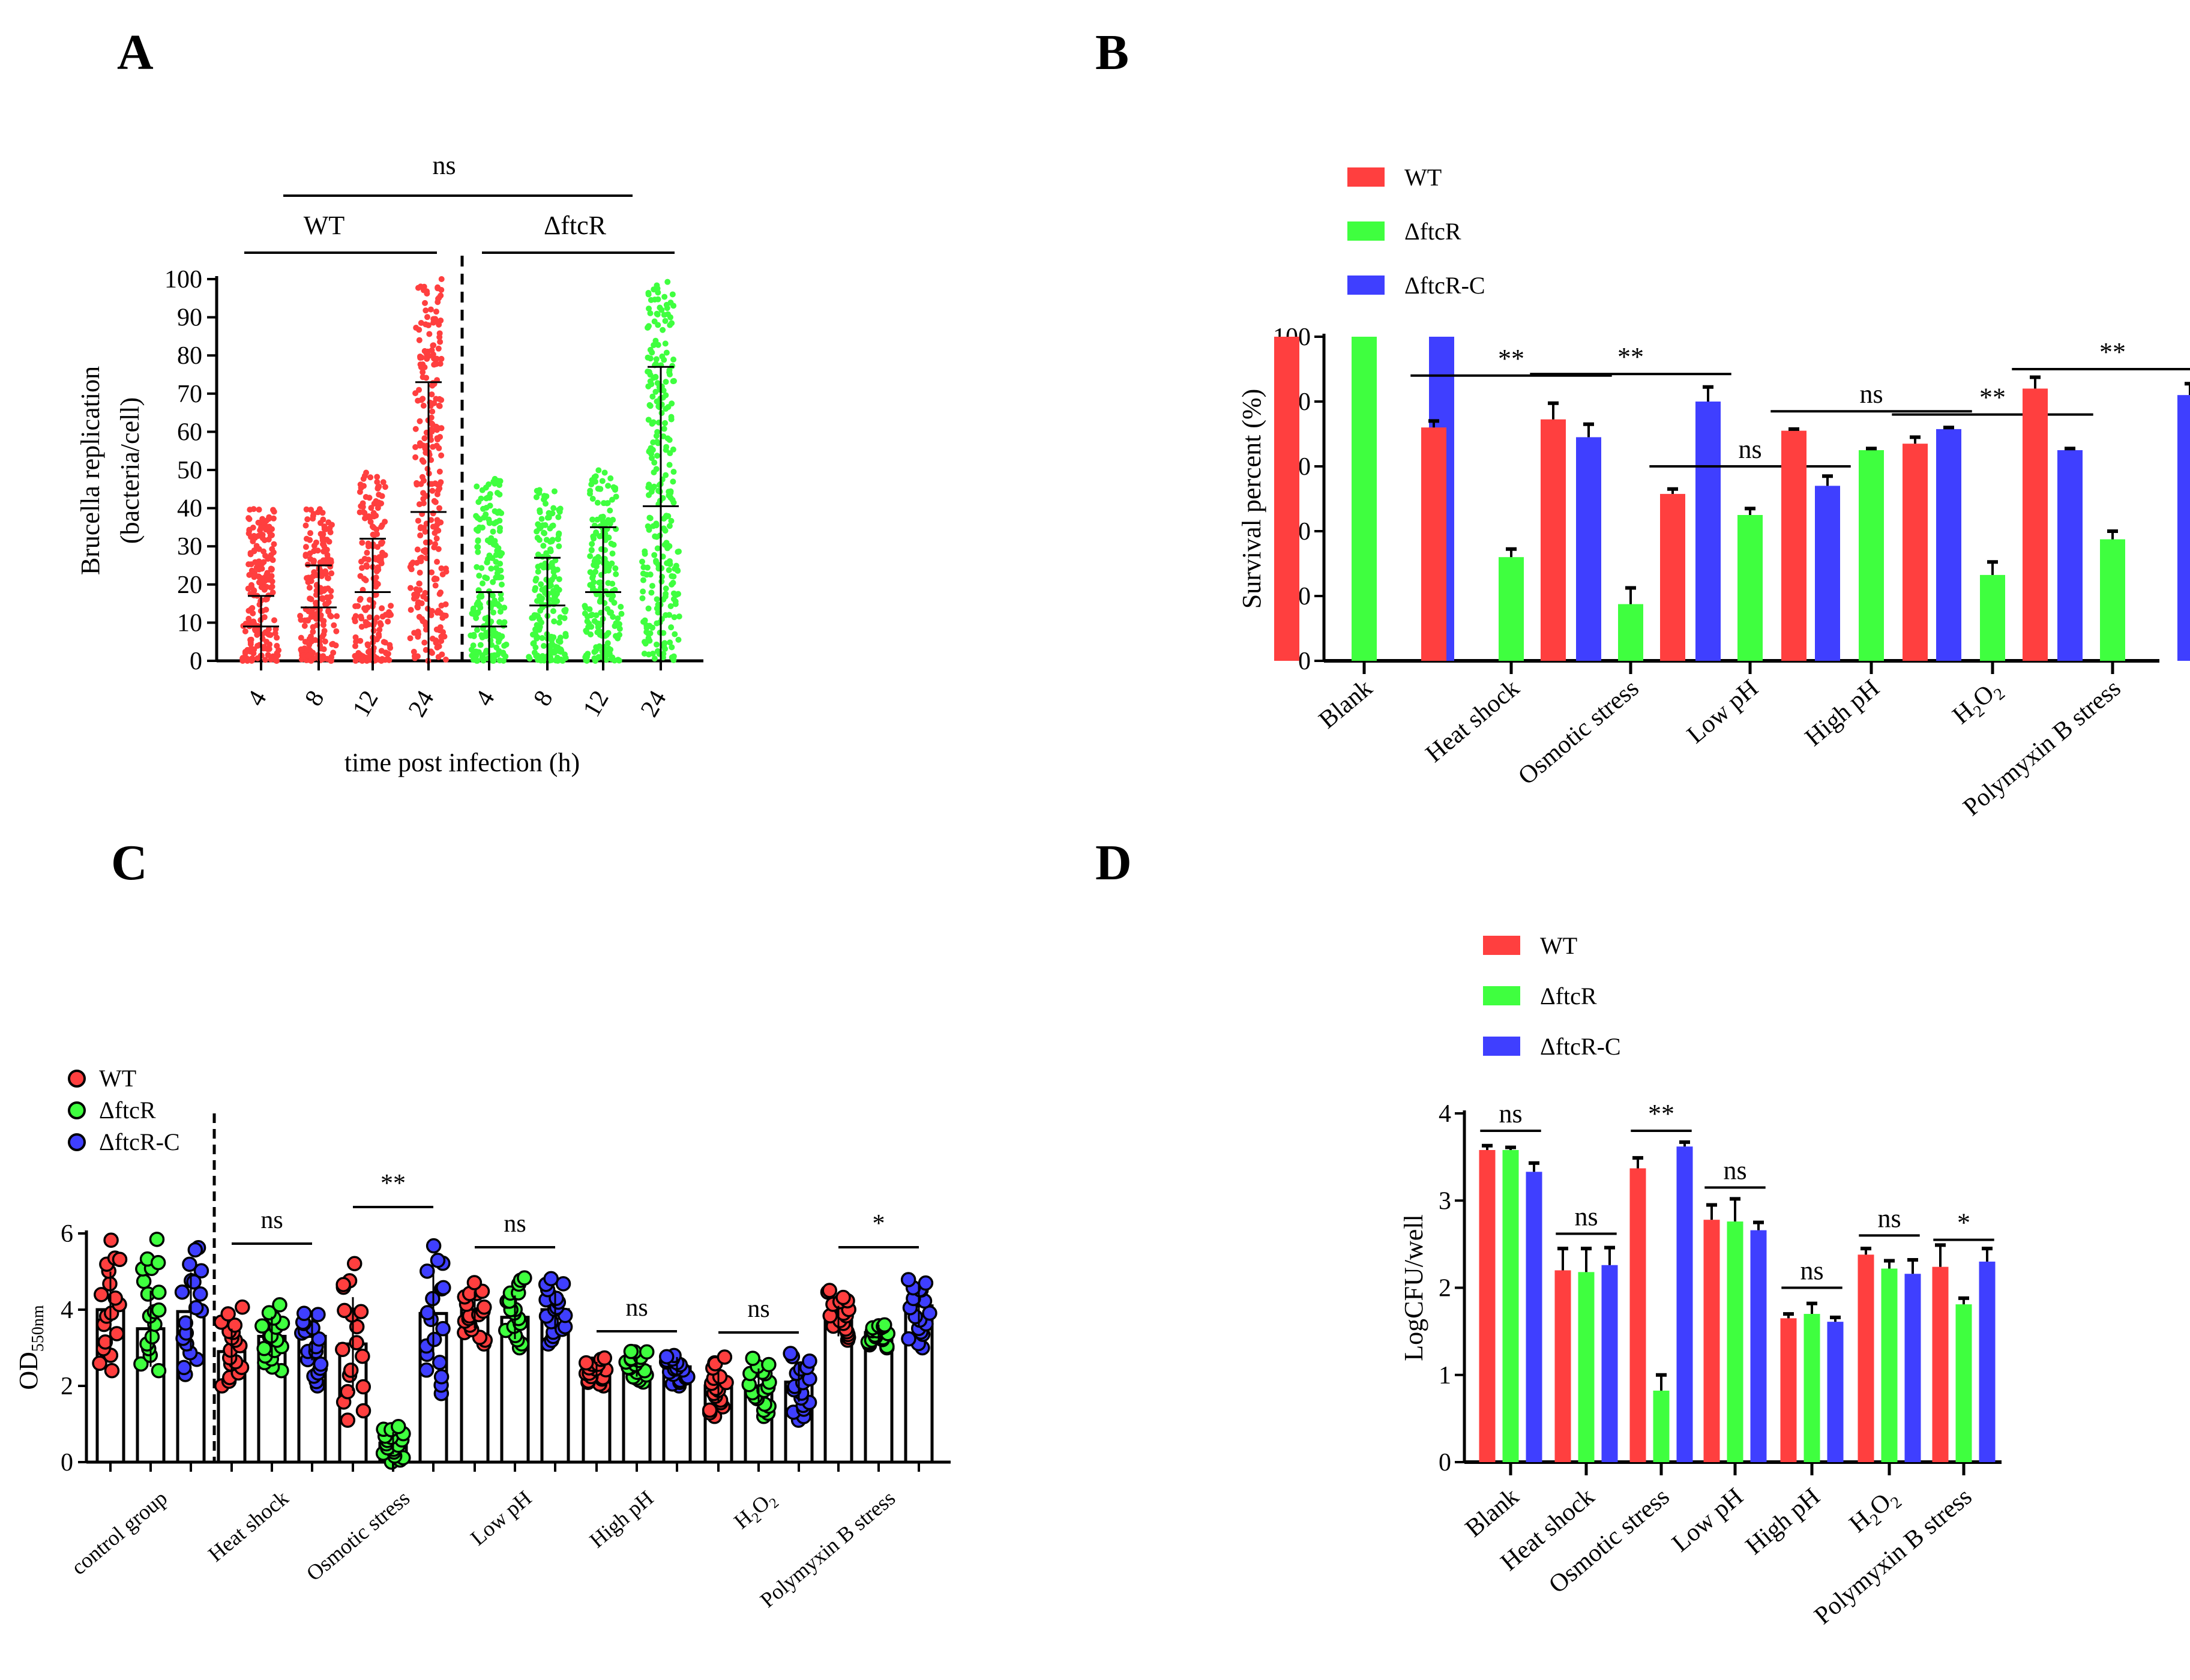 The image size is (2190, 1680). What do you see at coordinates (120, 1532) in the screenshot?
I see `x-tick-label: control group` at bounding box center [120, 1532].